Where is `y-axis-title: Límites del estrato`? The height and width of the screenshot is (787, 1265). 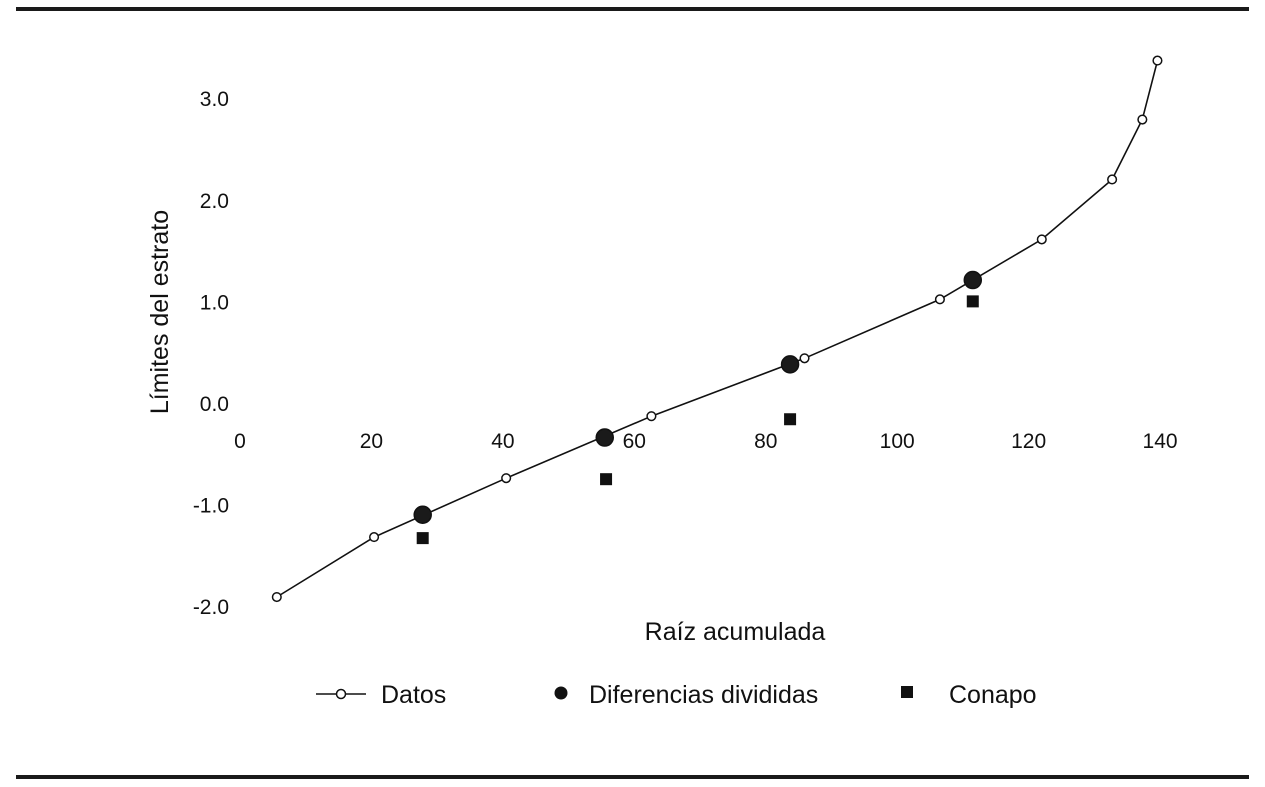 y-axis-title: Límites del estrato is located at coordinates (160, 312).